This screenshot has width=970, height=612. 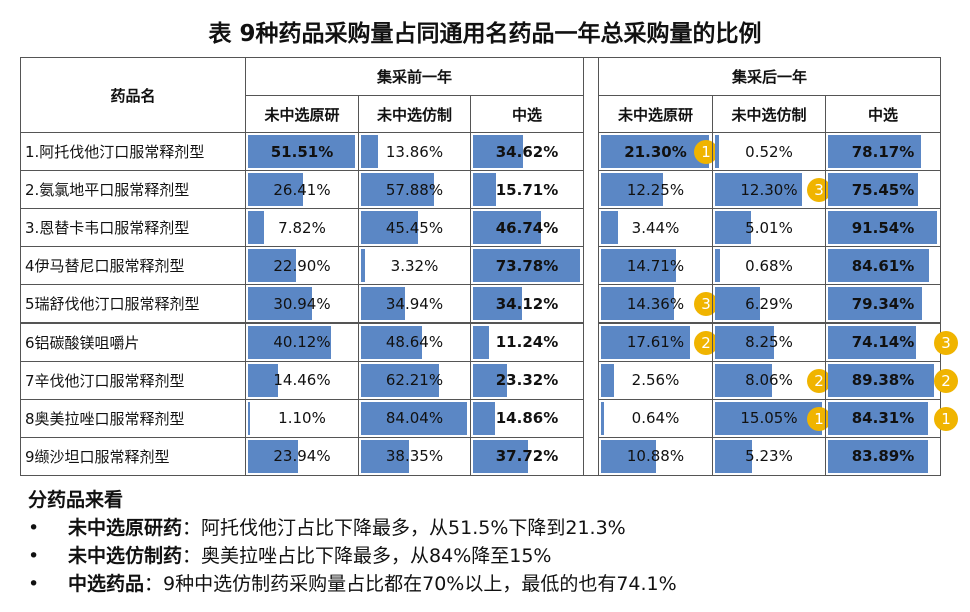 What do you see at coordinates (133, 418) in the screenshot?
I see `drug-name: 8奥美拉唑口服常释剂型` at bounding box center [133, 418].